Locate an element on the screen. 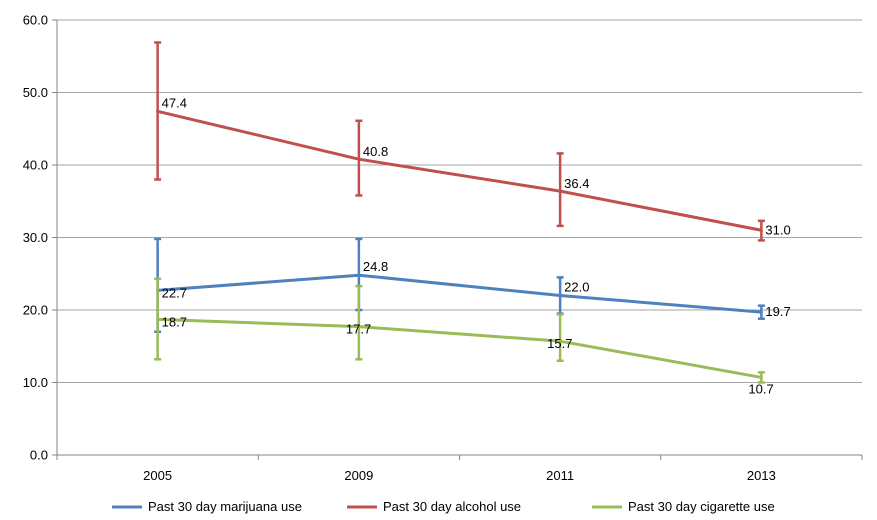 The height and width of the screenshot is (520, 877). legend-item: Past 30 day alcohol use is located at coordinates (434, 506).